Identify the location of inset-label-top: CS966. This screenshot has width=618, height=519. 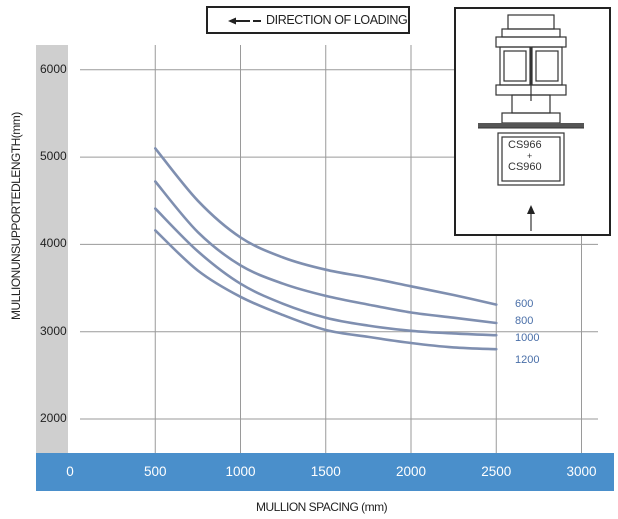
(525, 145).